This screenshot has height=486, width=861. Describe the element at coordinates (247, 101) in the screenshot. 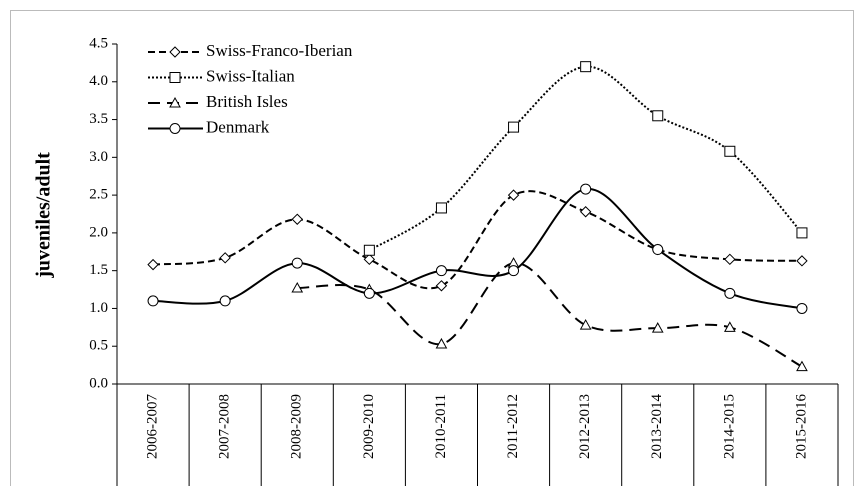

I see `legend-label: British Isles` at that location.